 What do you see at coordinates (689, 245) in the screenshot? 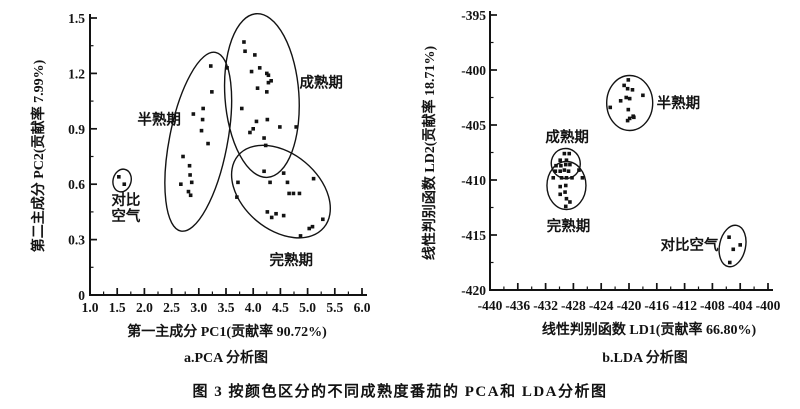
I see `cluster-label: 对比空气` at bounding box center [689, 245].